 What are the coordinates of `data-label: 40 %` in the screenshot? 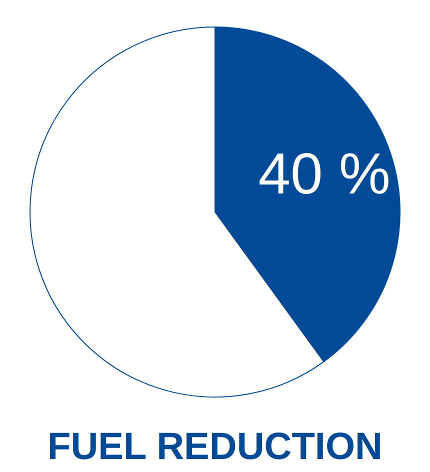 It's located at (324, 173).